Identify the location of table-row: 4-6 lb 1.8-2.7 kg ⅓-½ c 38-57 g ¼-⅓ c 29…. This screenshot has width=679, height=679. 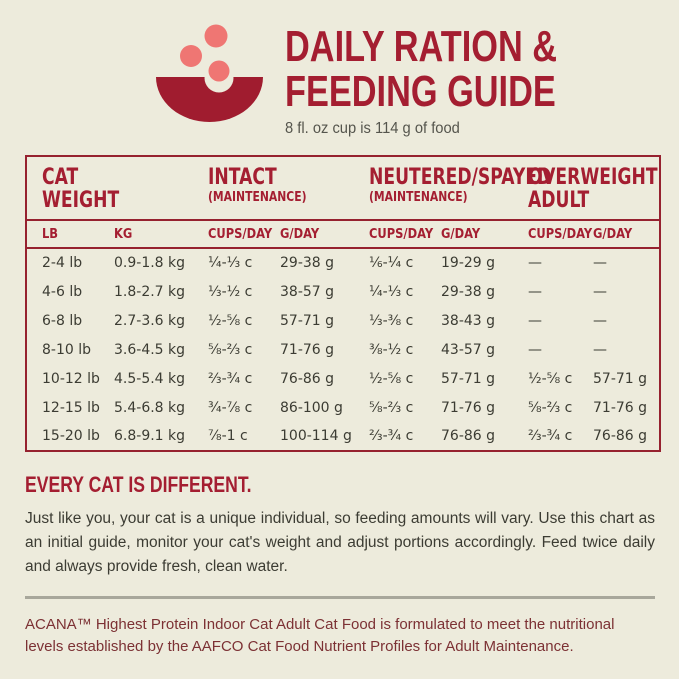
(343, 291).